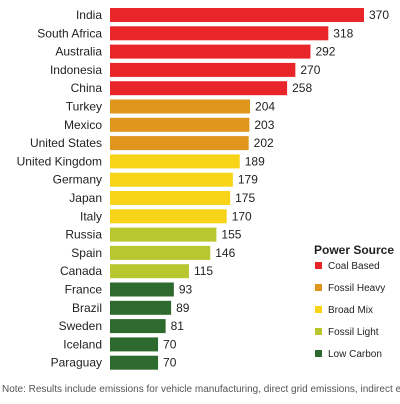 The image size is (400, 404). What do you see at coordinates (91, 216) in the screenshot?
I see `category-label-italy: Italy` at bounding box center [91, 216].